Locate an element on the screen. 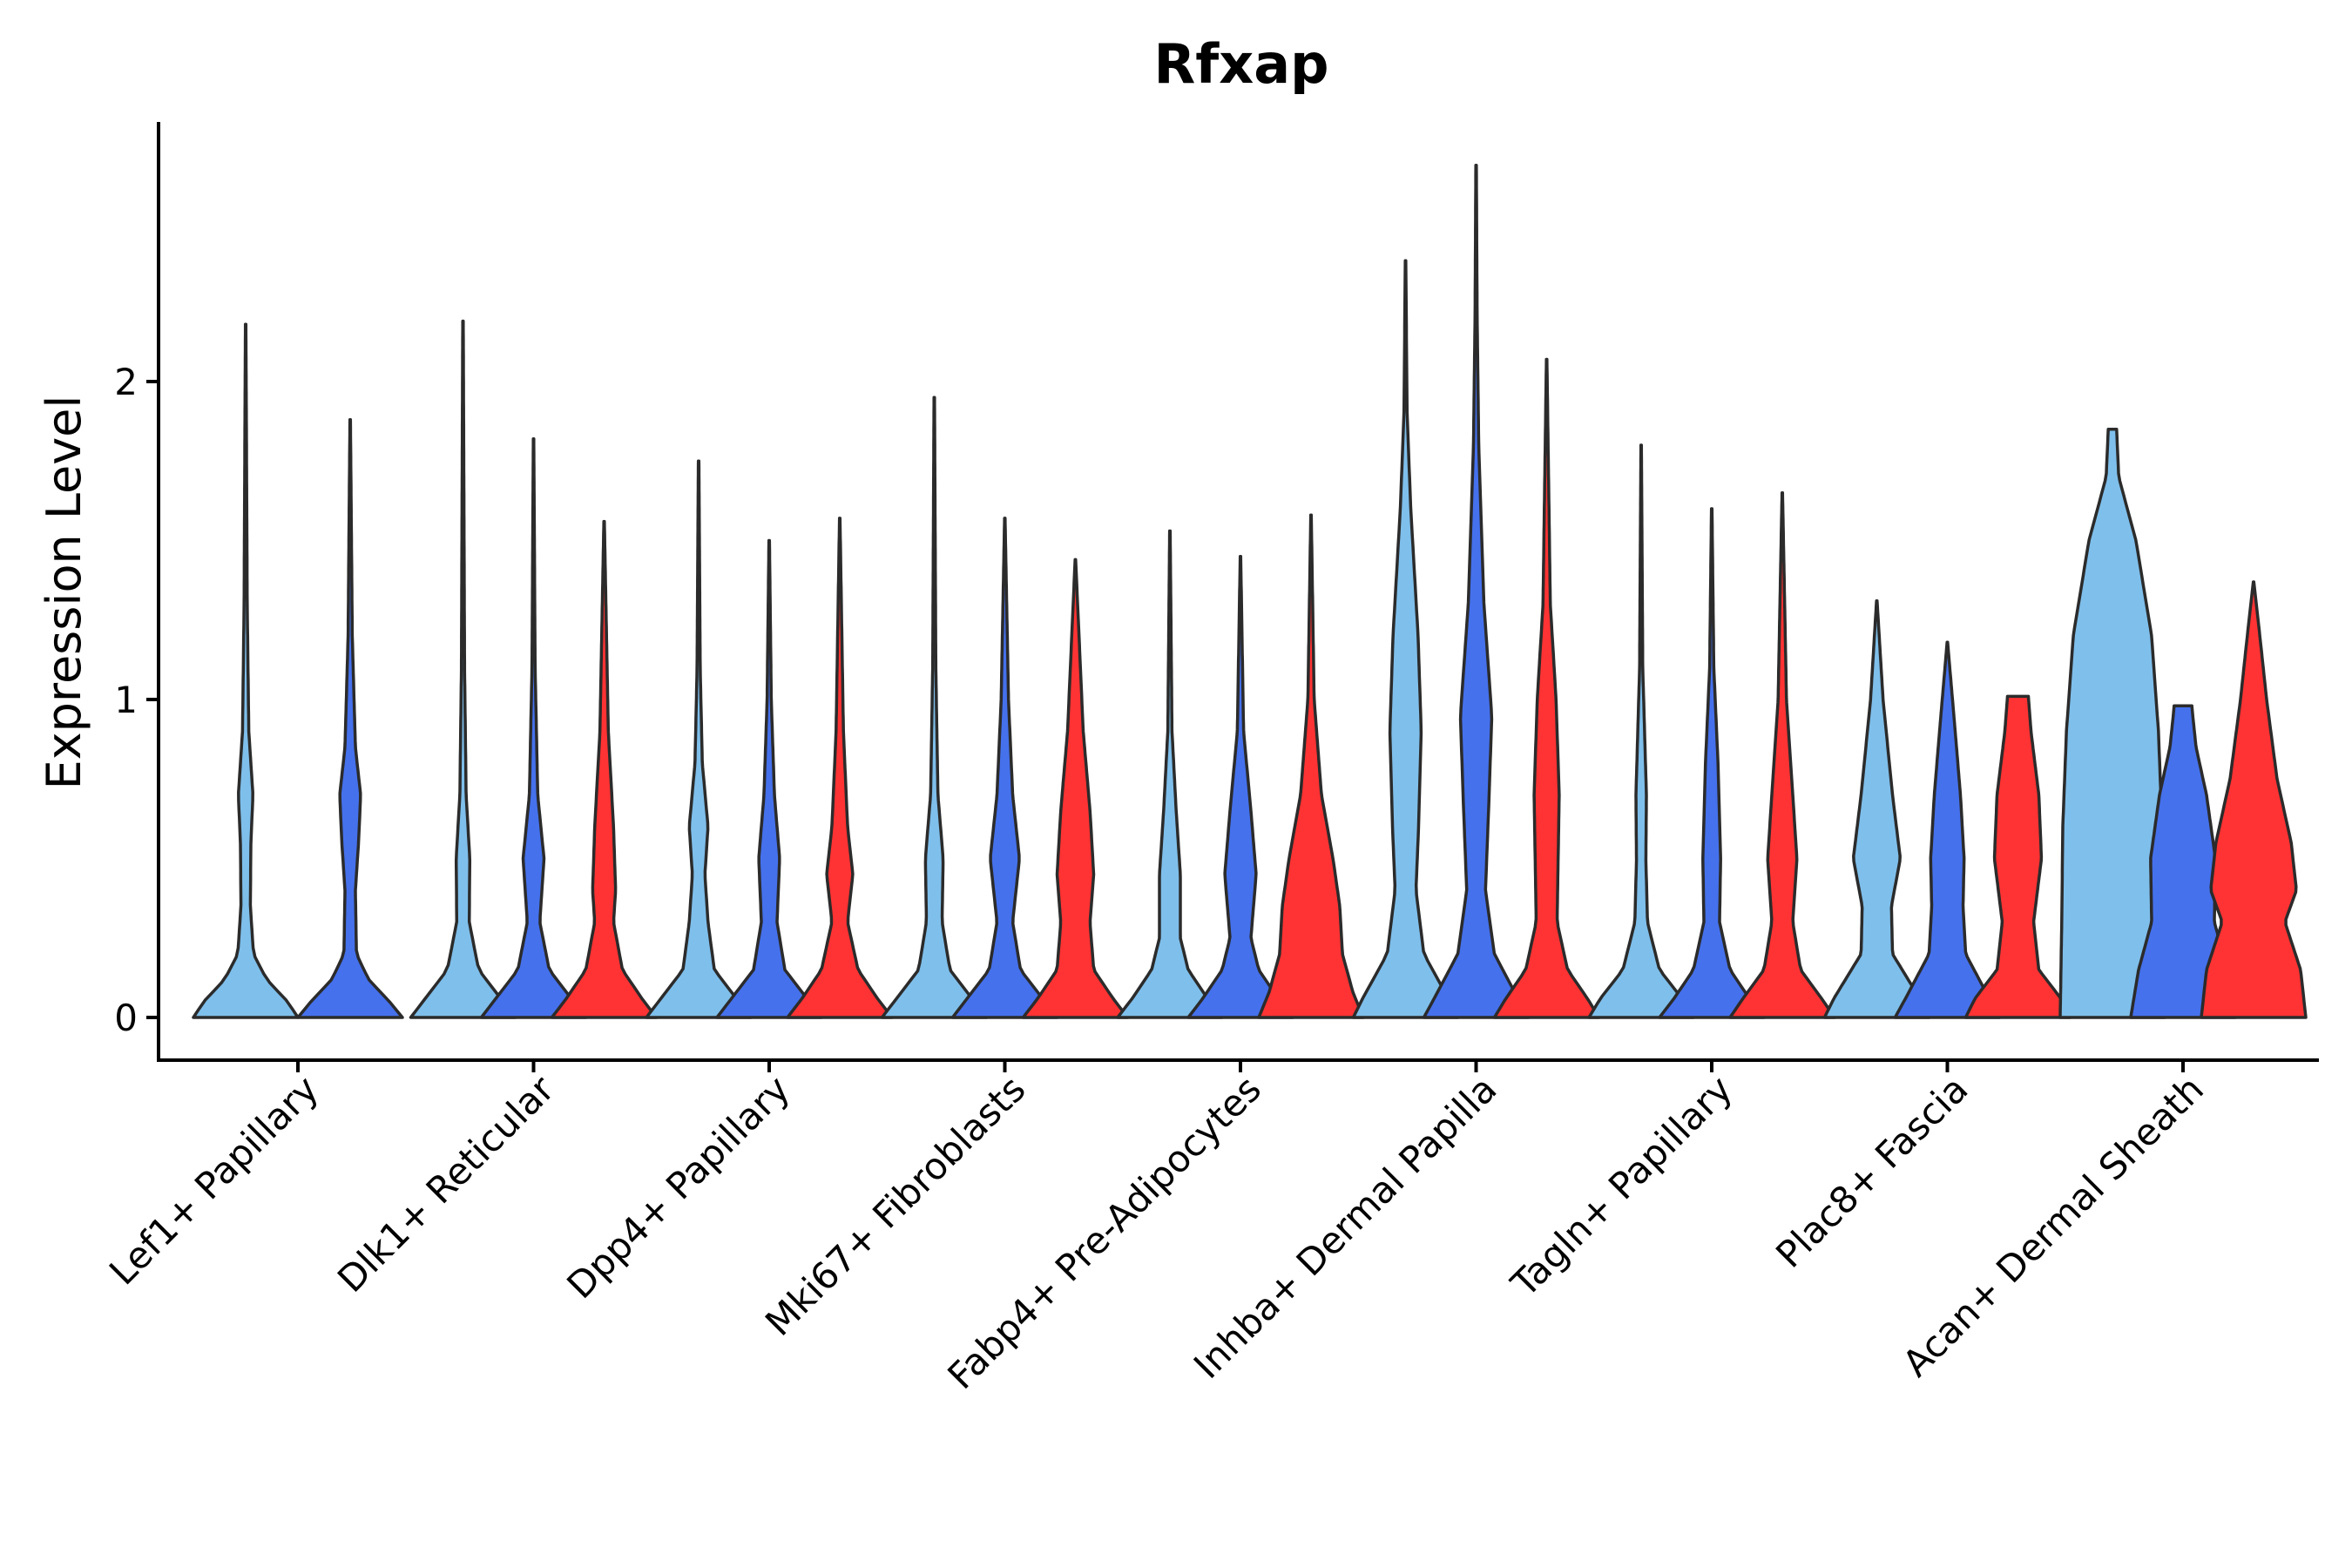 The height and width of the screenshot is (1568, 2352). chart-title: Rfxap is located at coordinates (1241, 64).